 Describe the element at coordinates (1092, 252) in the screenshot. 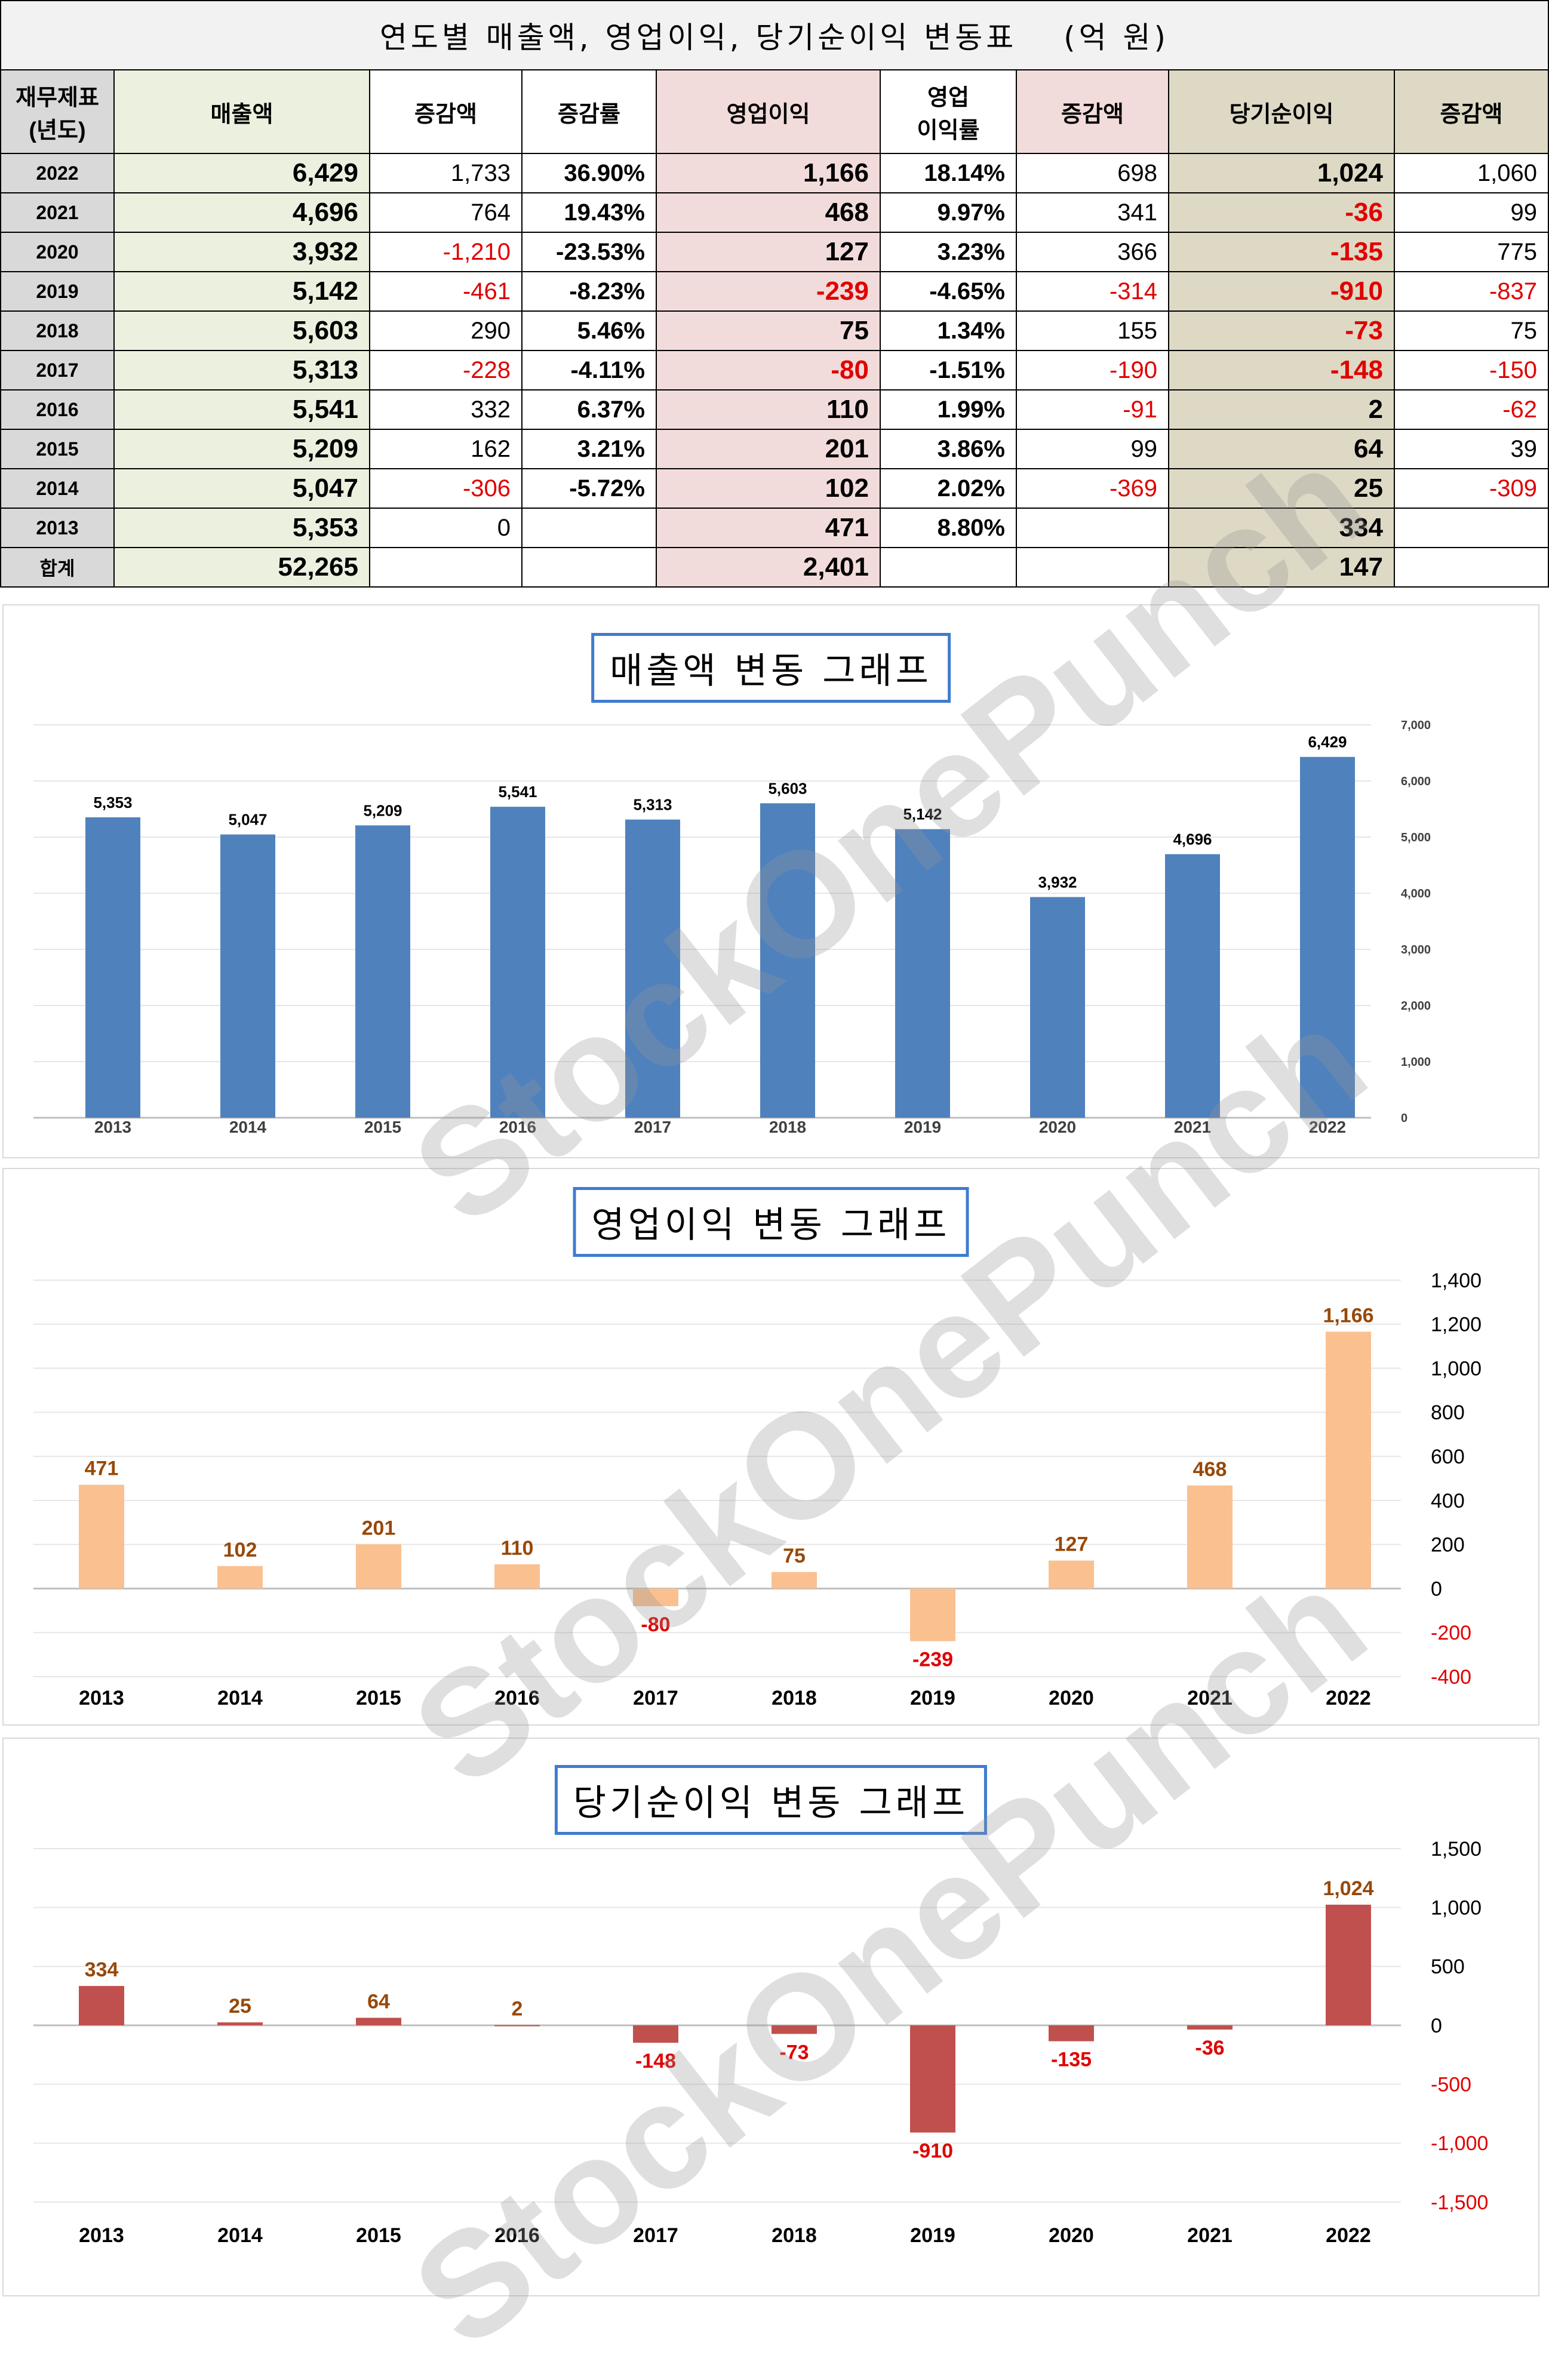

I see `operating-change-cell: 366` at that location.